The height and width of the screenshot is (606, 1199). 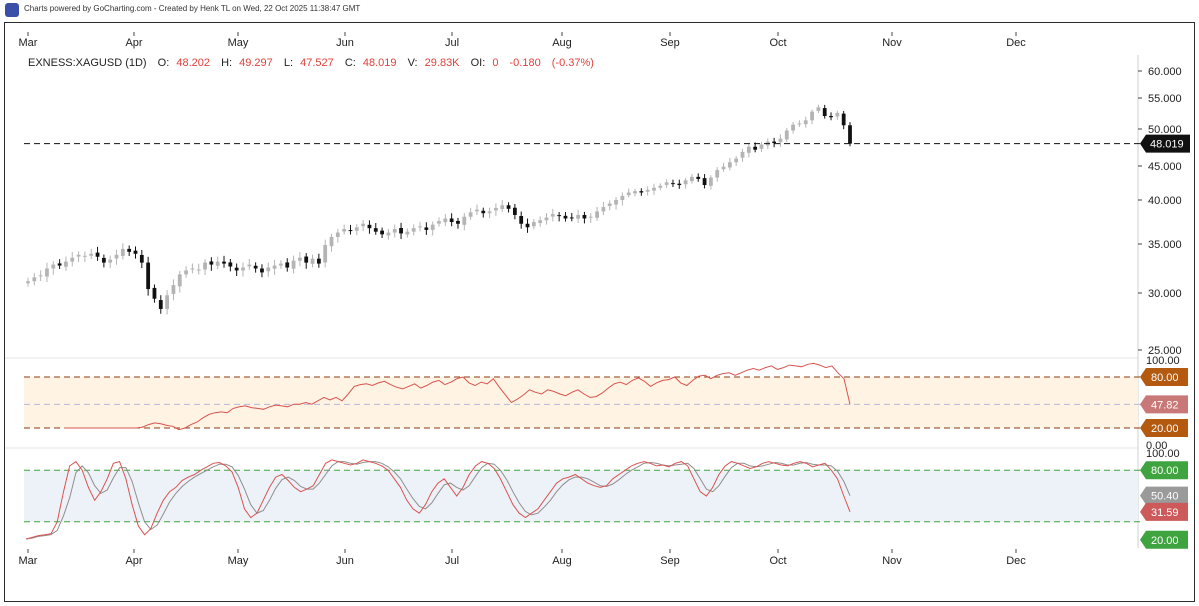 What do you see at coordinates (670, 561) in the screenshot?
I see `month-label-bottom: Sep` at bounding box center [670, 561].